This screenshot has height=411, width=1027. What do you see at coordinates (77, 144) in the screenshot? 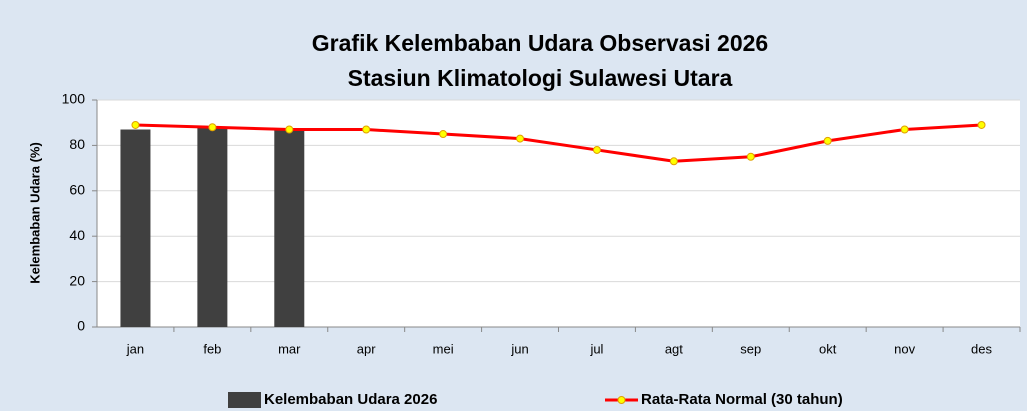
I see `y-tick-label: 80` at bounding box center [77, 144].